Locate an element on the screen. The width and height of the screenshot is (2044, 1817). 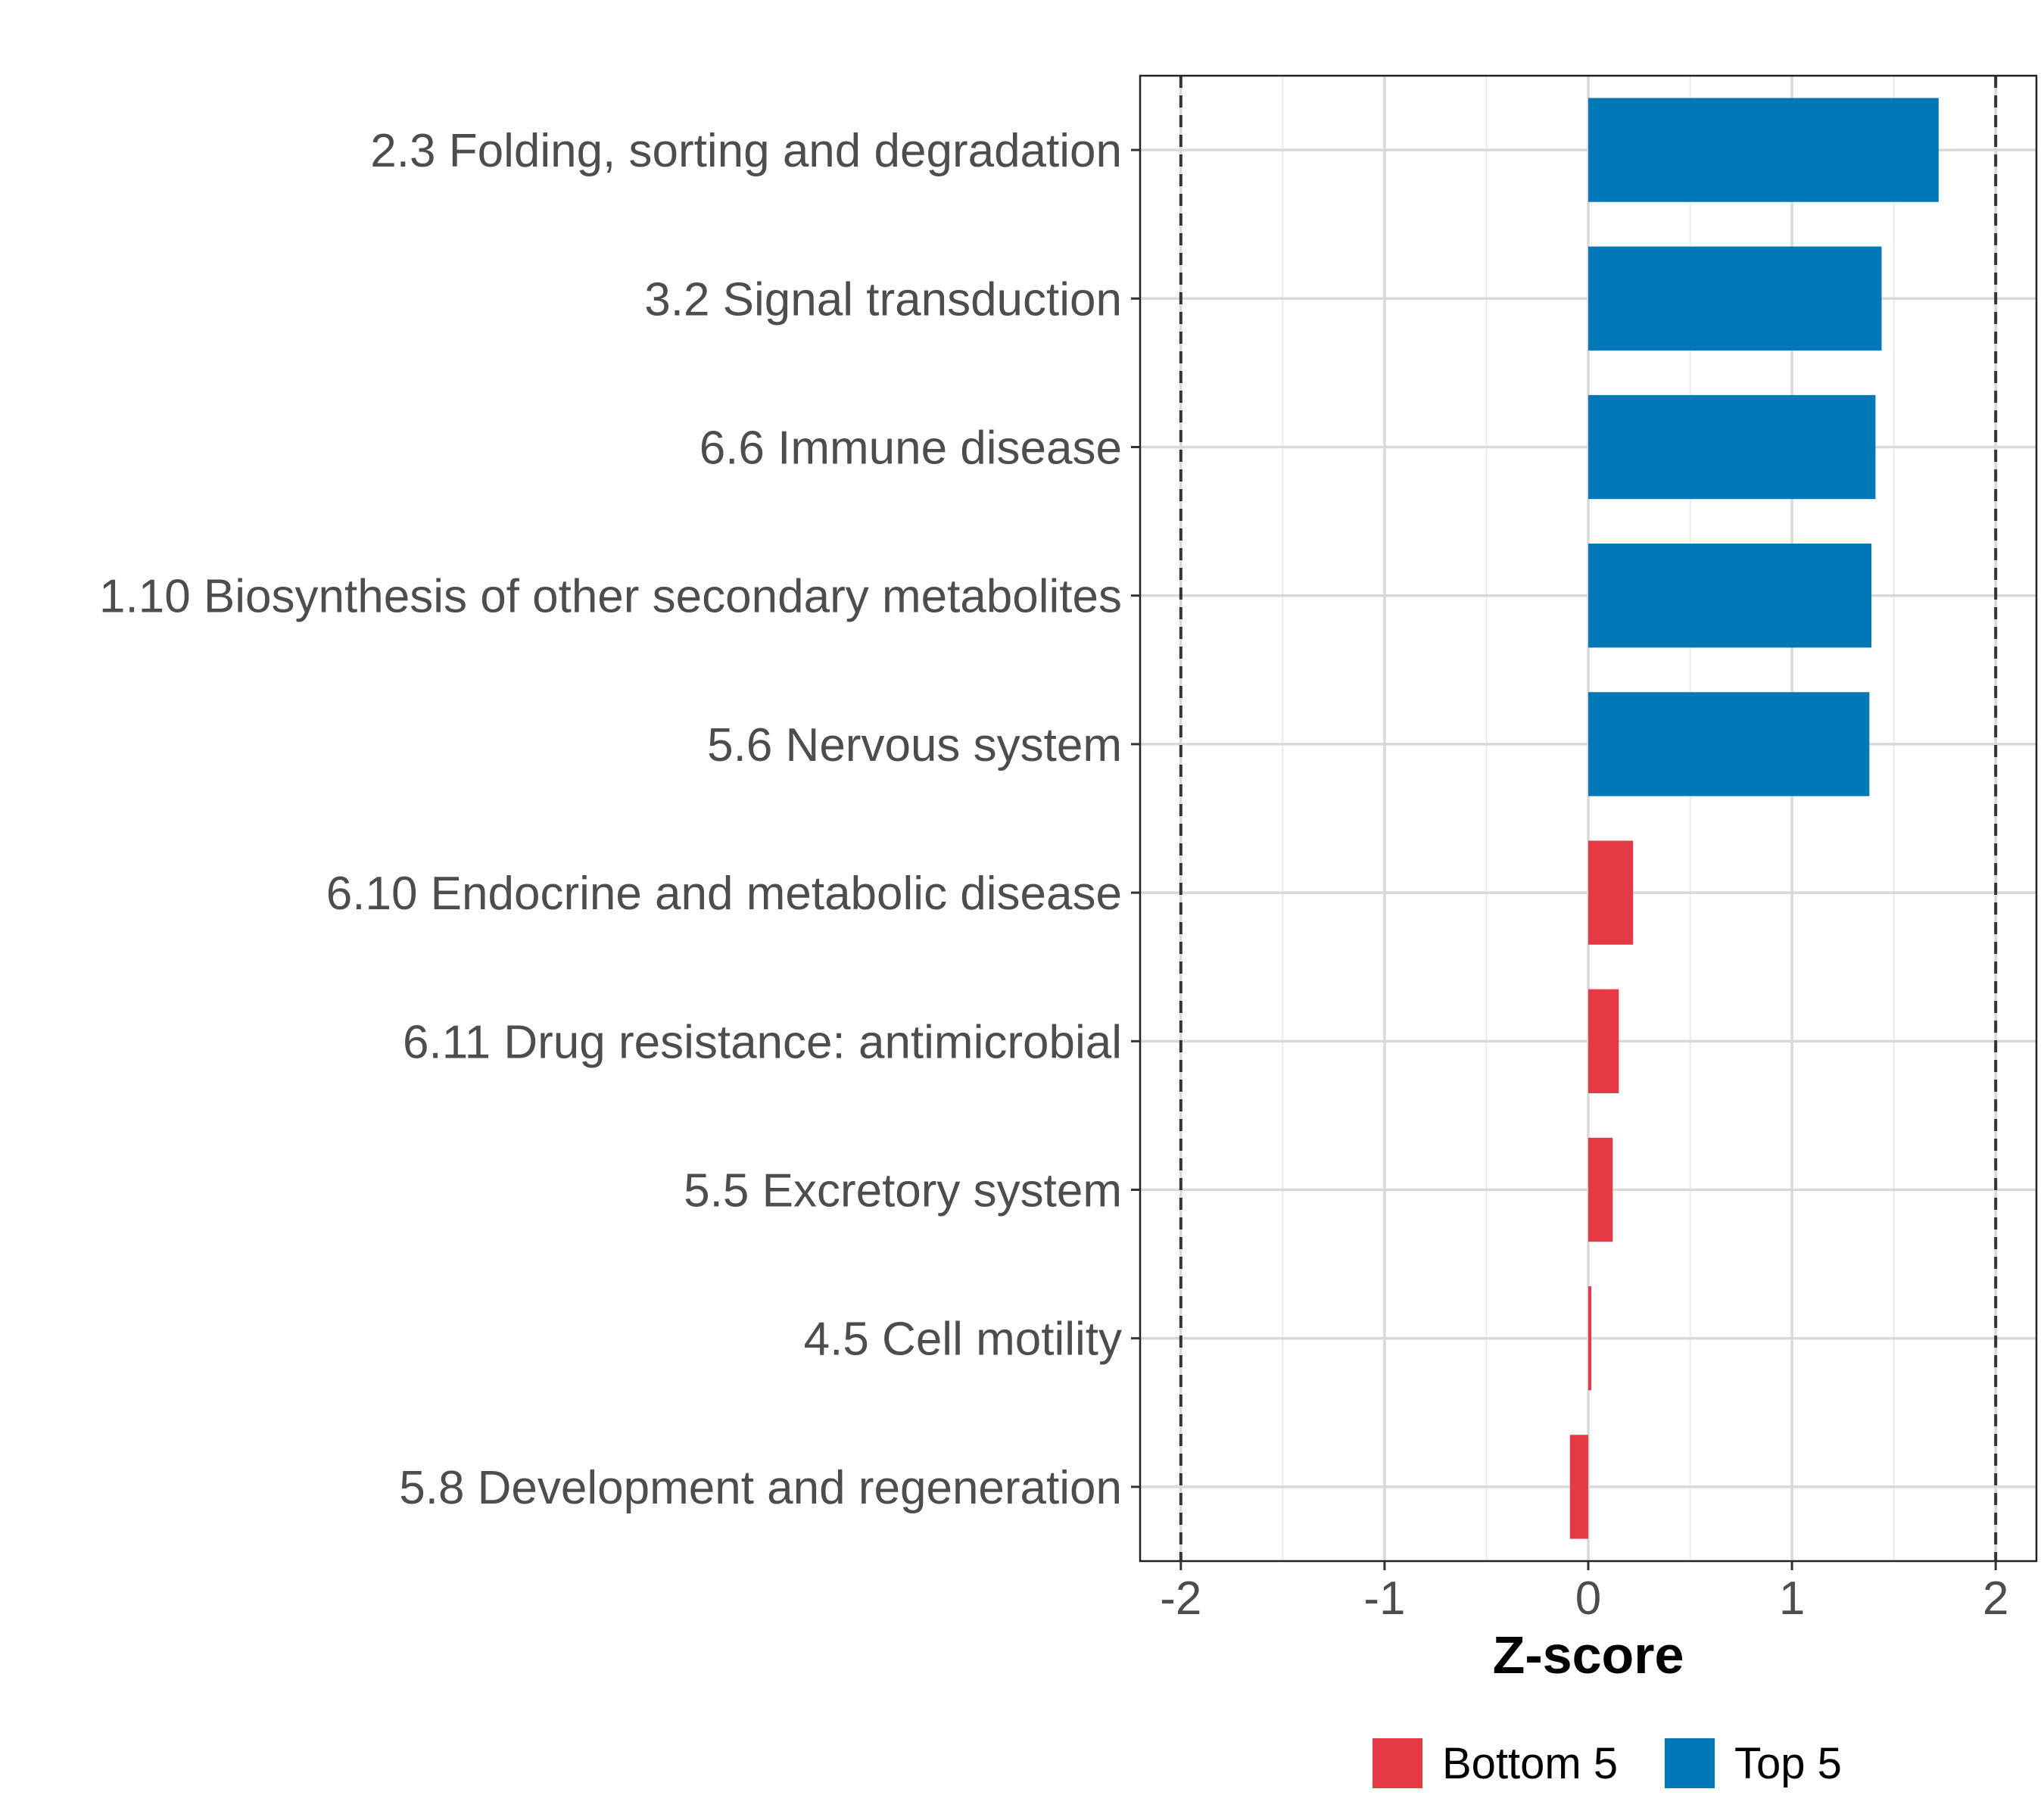
x-tick-label: 2 is located at coordinates (1995, 1599).